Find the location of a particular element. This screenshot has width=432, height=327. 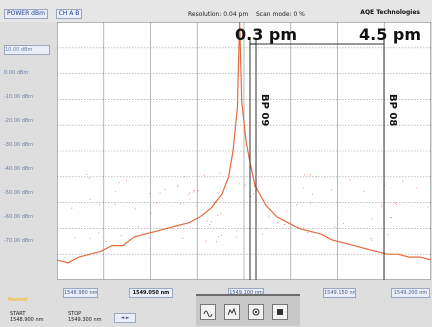

bottom-left-label: Nearest is located at coordinates (17, 300).